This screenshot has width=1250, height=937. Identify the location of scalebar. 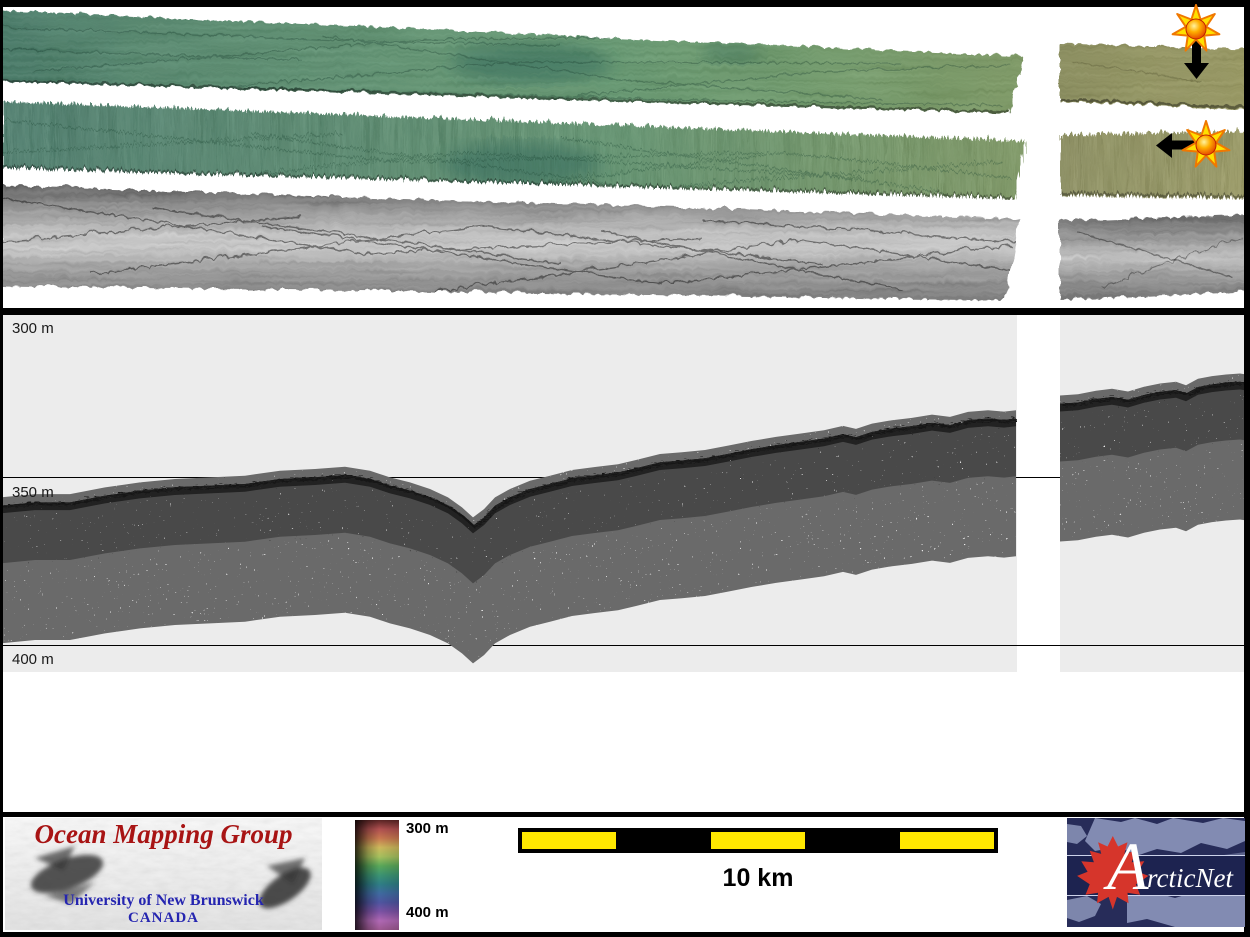
(758, 840).